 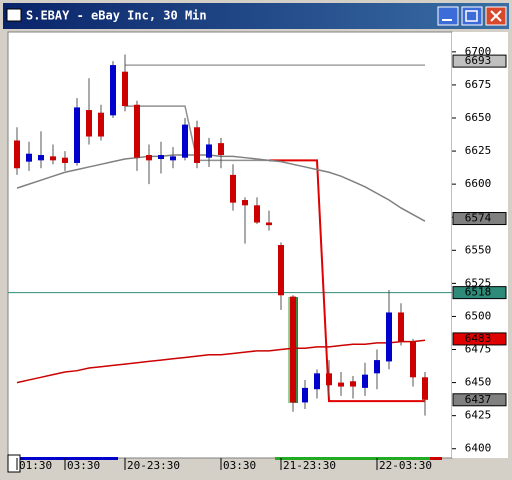 I want to click on price-label: 6518, so click(x=478, y=292).